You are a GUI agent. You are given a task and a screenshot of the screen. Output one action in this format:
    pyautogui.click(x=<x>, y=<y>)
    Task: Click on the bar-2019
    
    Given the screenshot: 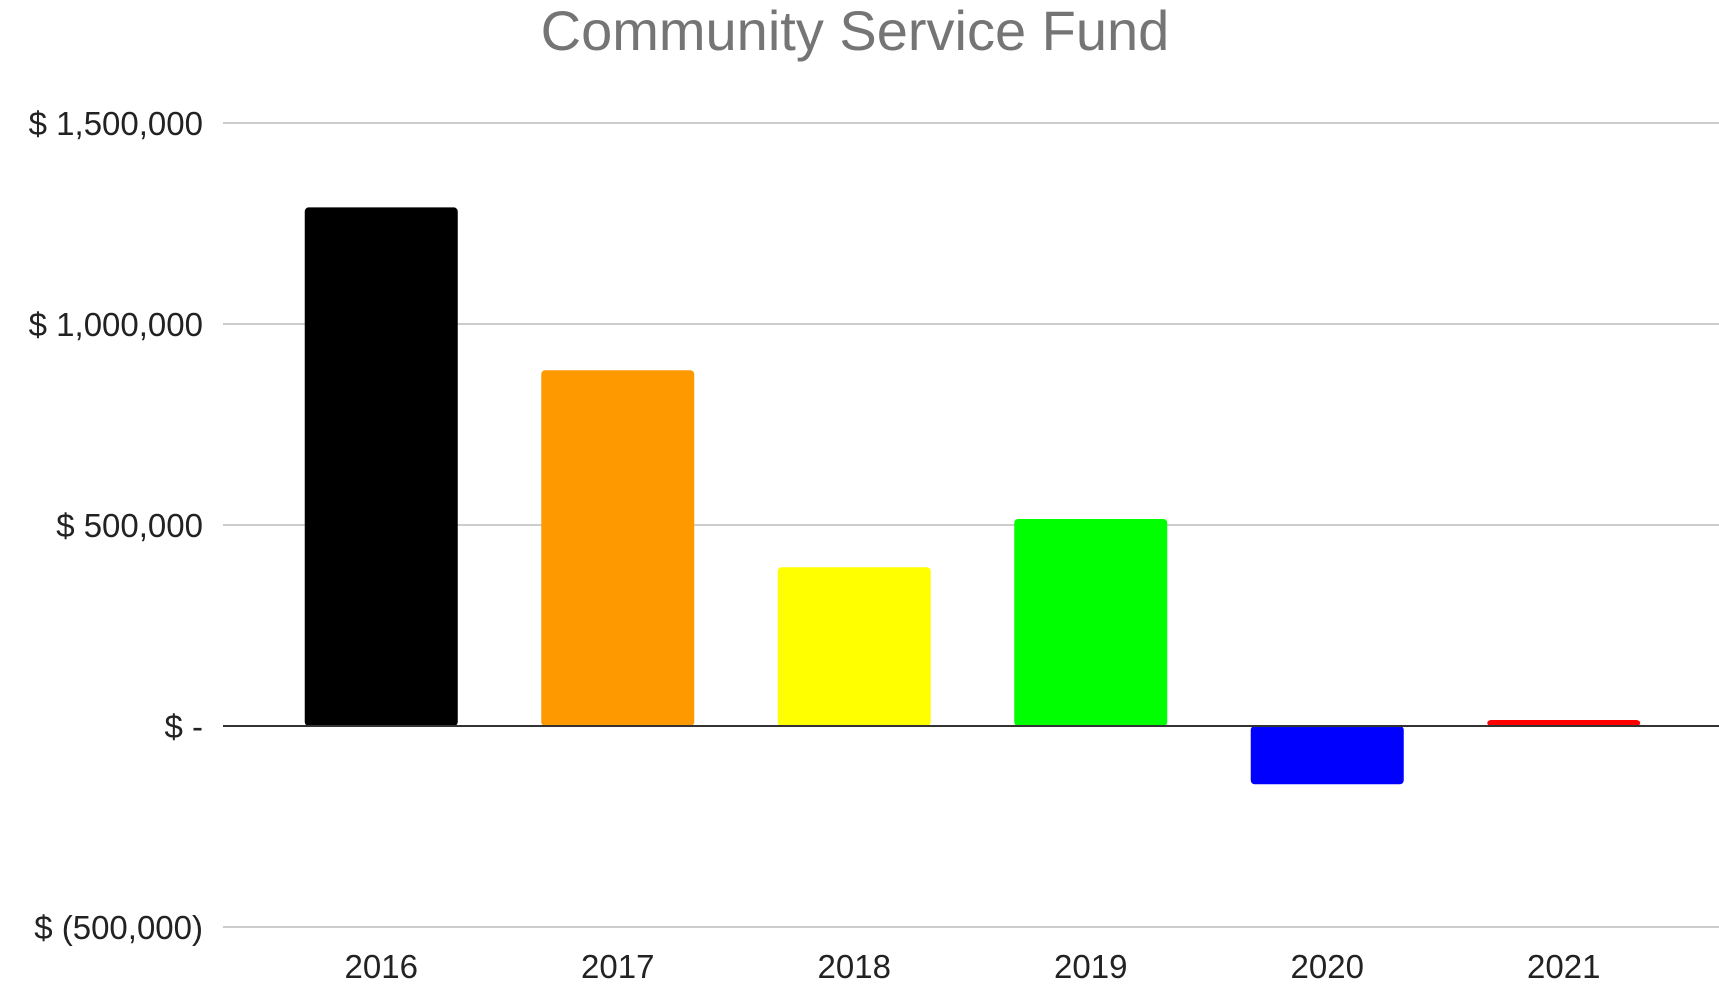 What is the action you would take?
    pyautogui.click(x=1091, y=622)
    